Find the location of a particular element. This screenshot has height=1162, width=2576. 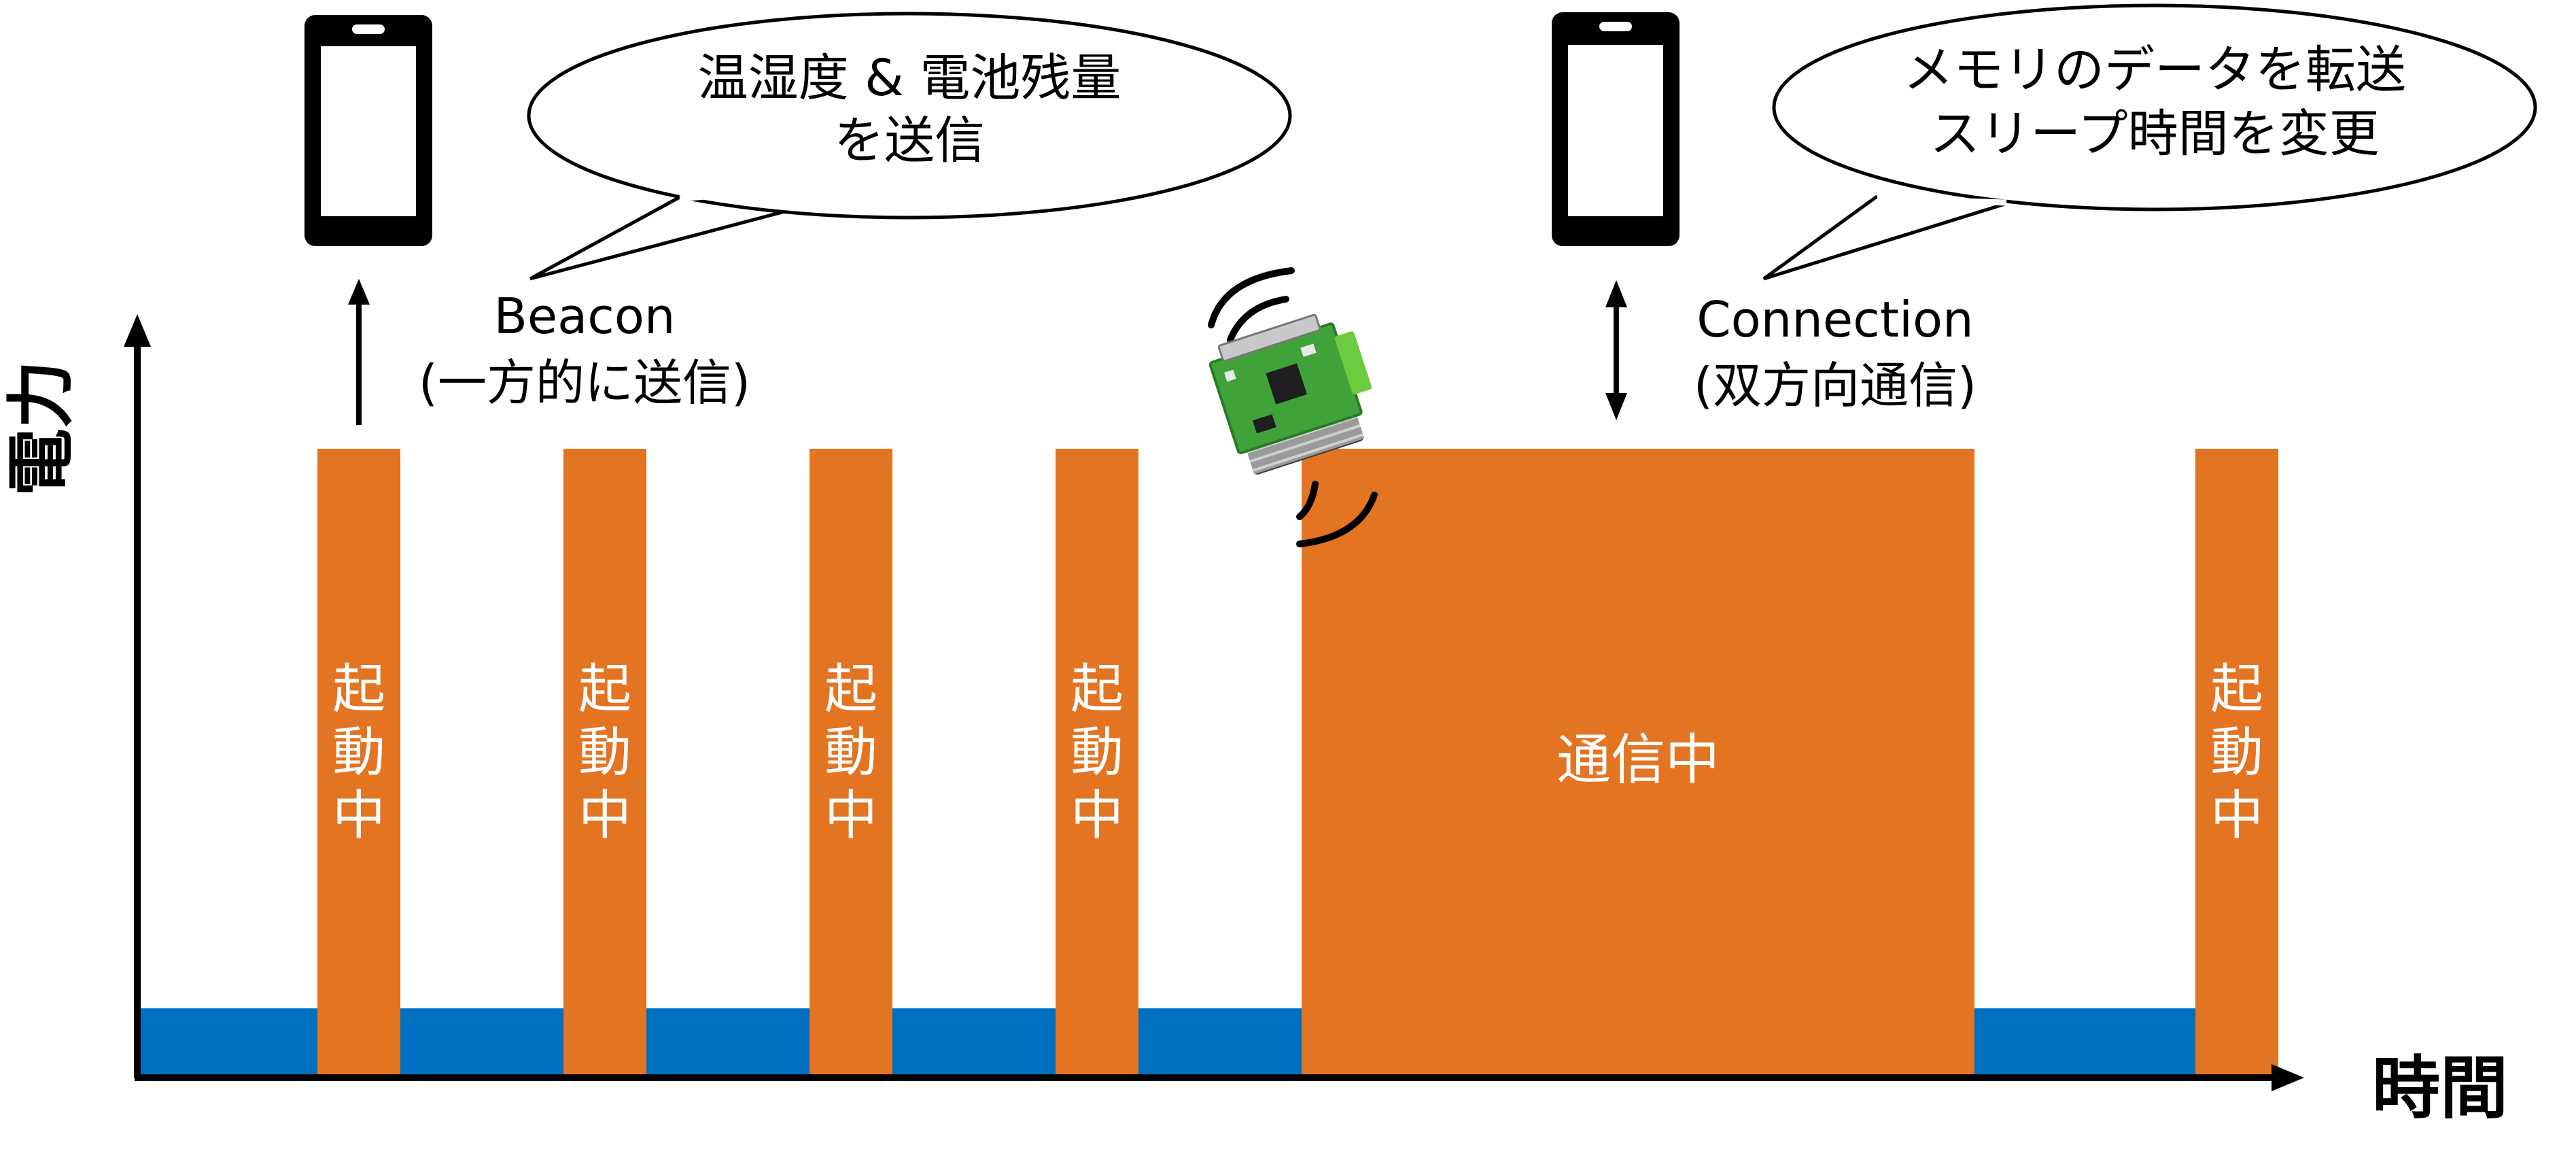

communication-bar is located at coordinates (1638, 763).